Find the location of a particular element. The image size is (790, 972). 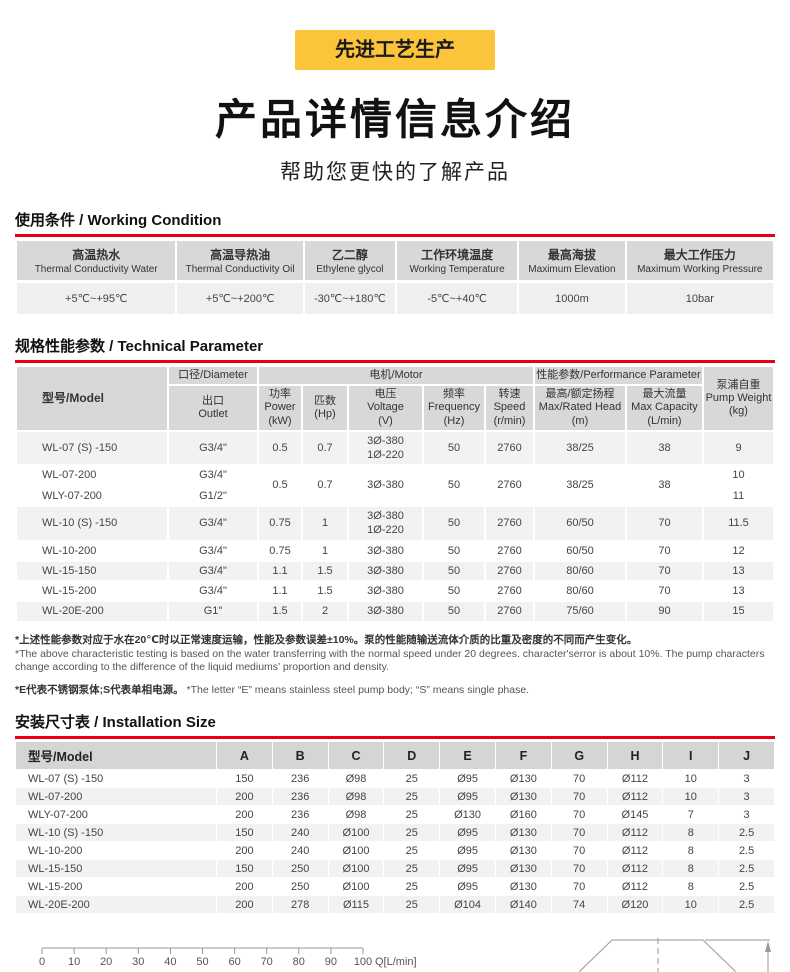

x-tick-label: 60 is located at coordinates (234, 962).